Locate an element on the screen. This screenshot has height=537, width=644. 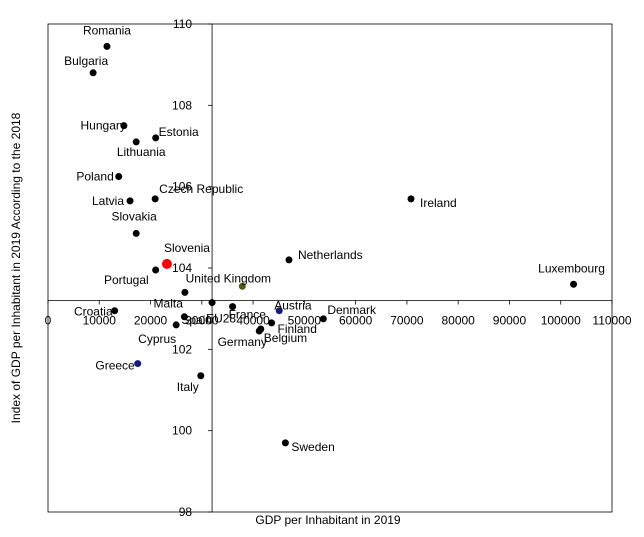
label-poland: Poland is located at coordinates (94, 177).